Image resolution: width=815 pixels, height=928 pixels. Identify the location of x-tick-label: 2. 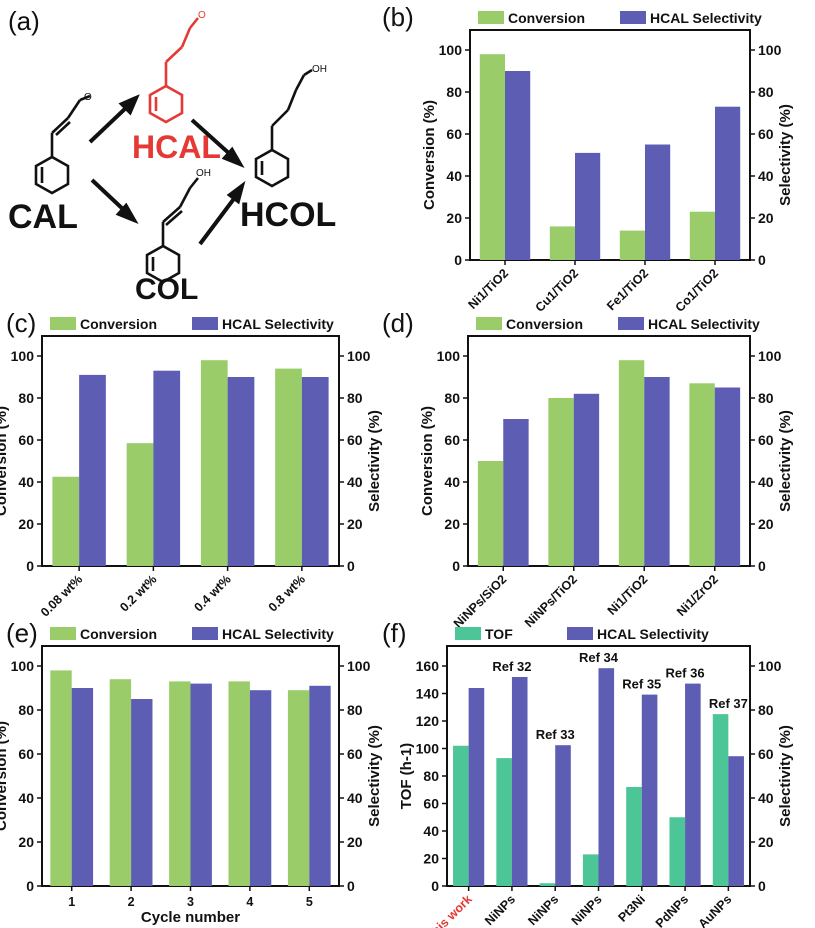
(131, 902).